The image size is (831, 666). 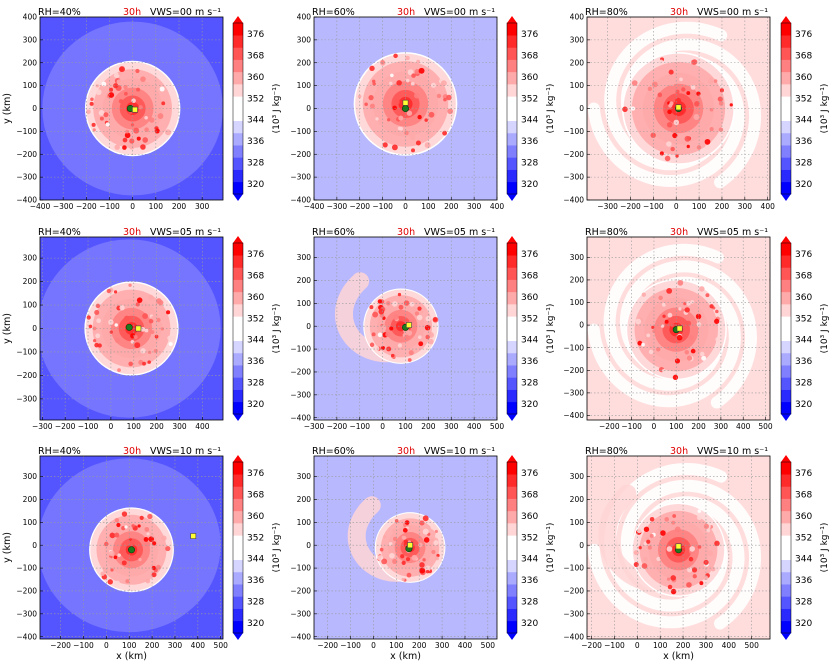 I want to click on colorbar-tick-label: 376, so click(x=255, y=35).